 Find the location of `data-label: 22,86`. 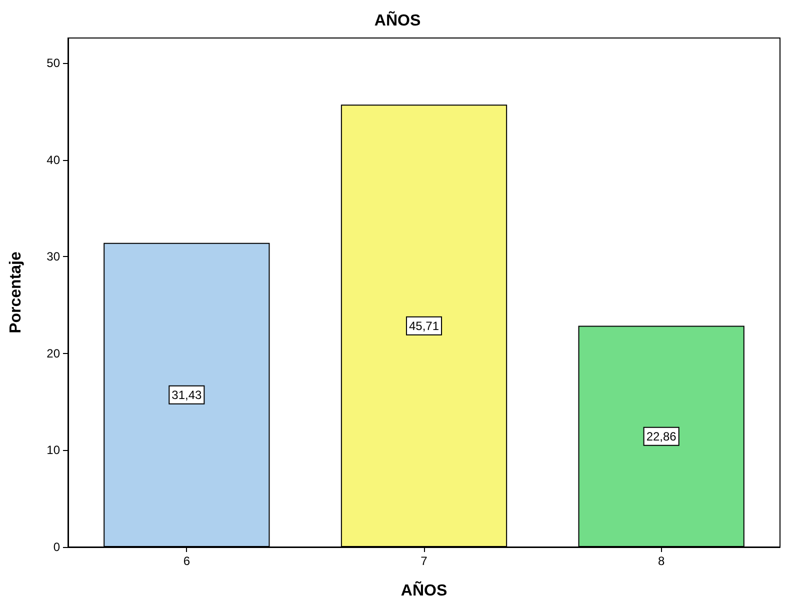

data-label: 22,86 is located at coordinates (661, 436).